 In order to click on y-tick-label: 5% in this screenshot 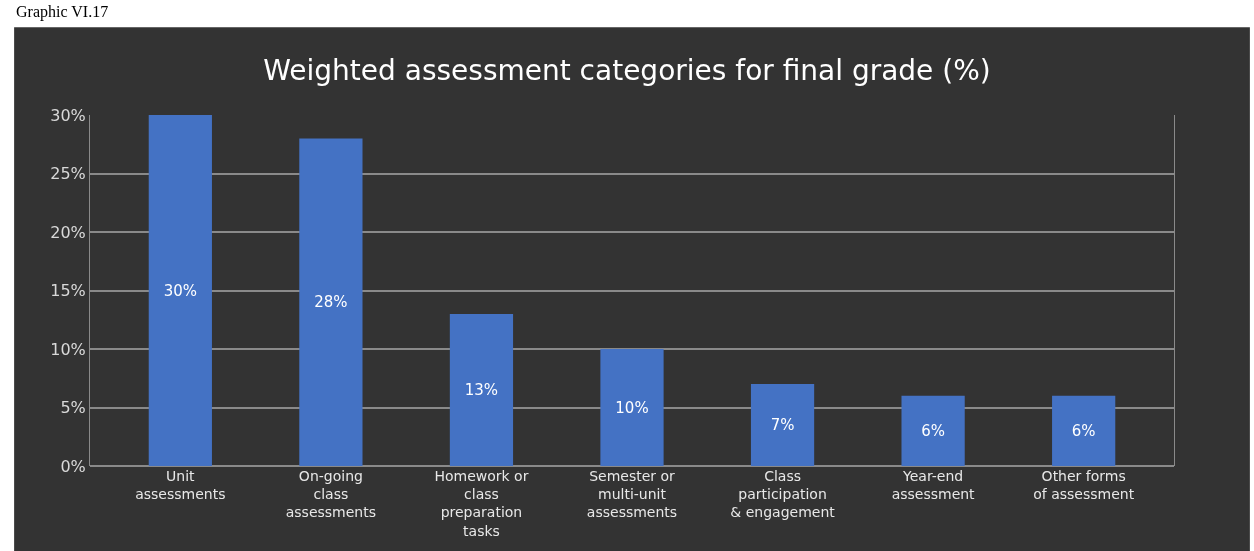, I will do `click(73, 408)`.